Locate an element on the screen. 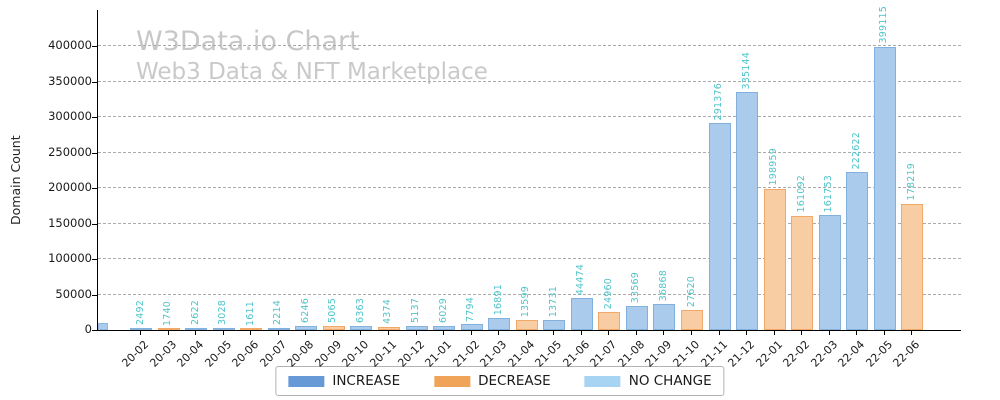 This screenshot has height=400, width=1000. legend-label-increase: INCREASE is located at coordinates (366, 381).